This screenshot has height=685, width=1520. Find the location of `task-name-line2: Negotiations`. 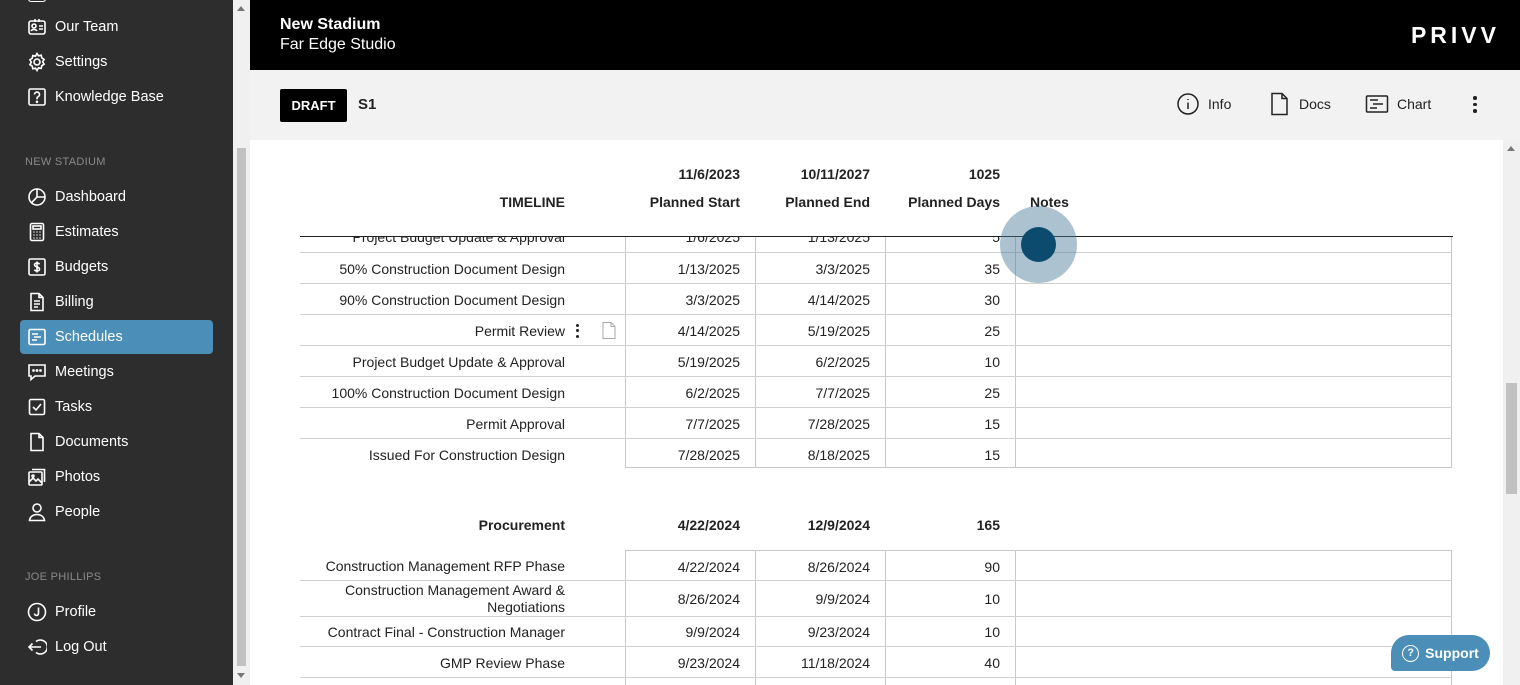

task-name-line2: Negotiations is located at coordinates (526, 607).